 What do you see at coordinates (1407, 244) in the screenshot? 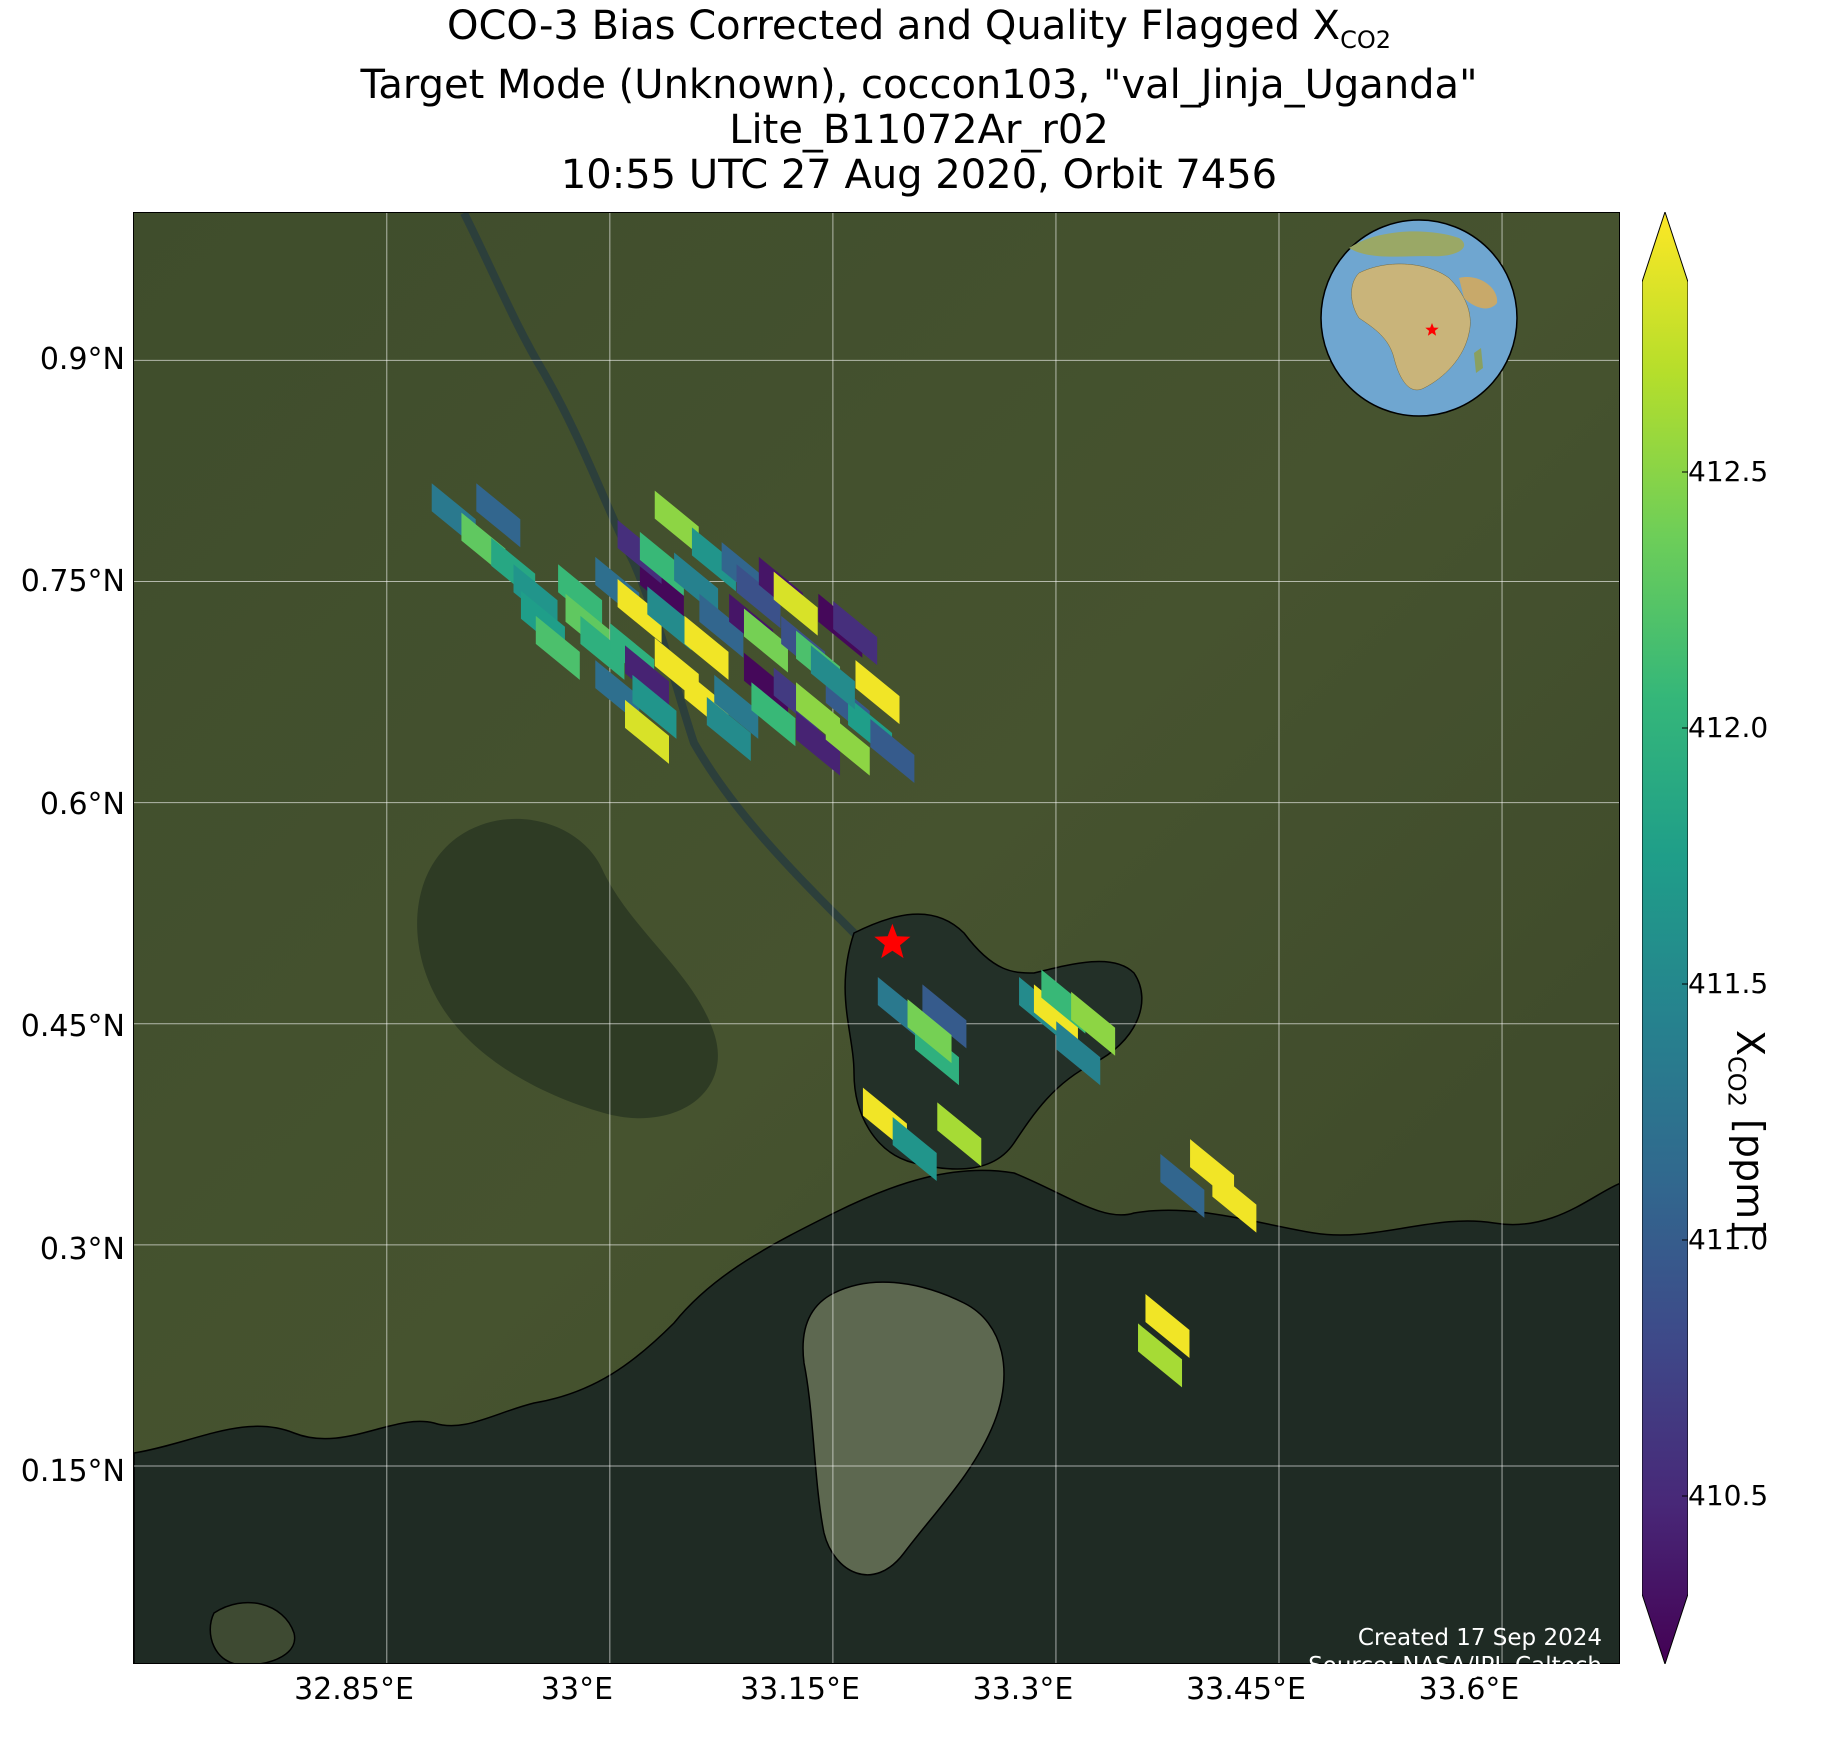
I see `globe-europe` at bounding box center [1407, 244].